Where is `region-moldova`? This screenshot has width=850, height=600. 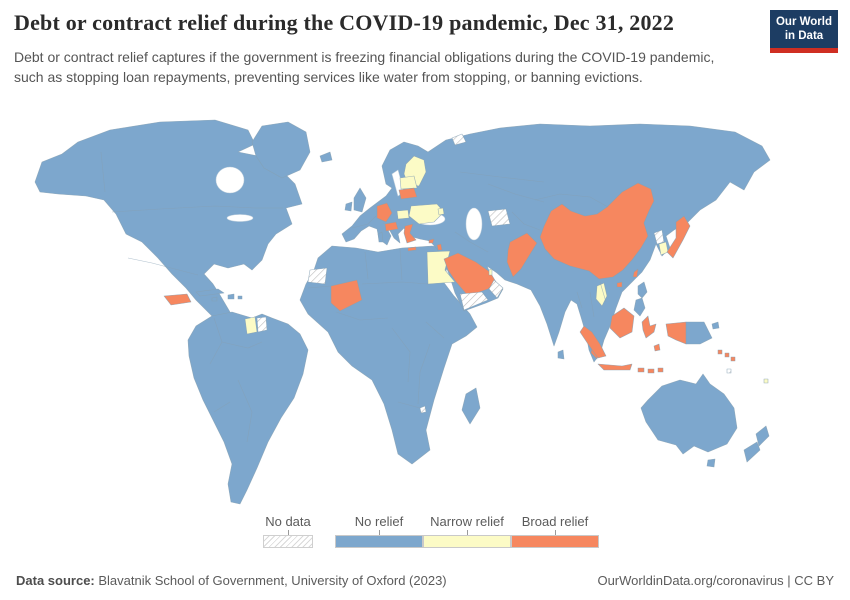
region-moldova is located at coordinates (441, 211).